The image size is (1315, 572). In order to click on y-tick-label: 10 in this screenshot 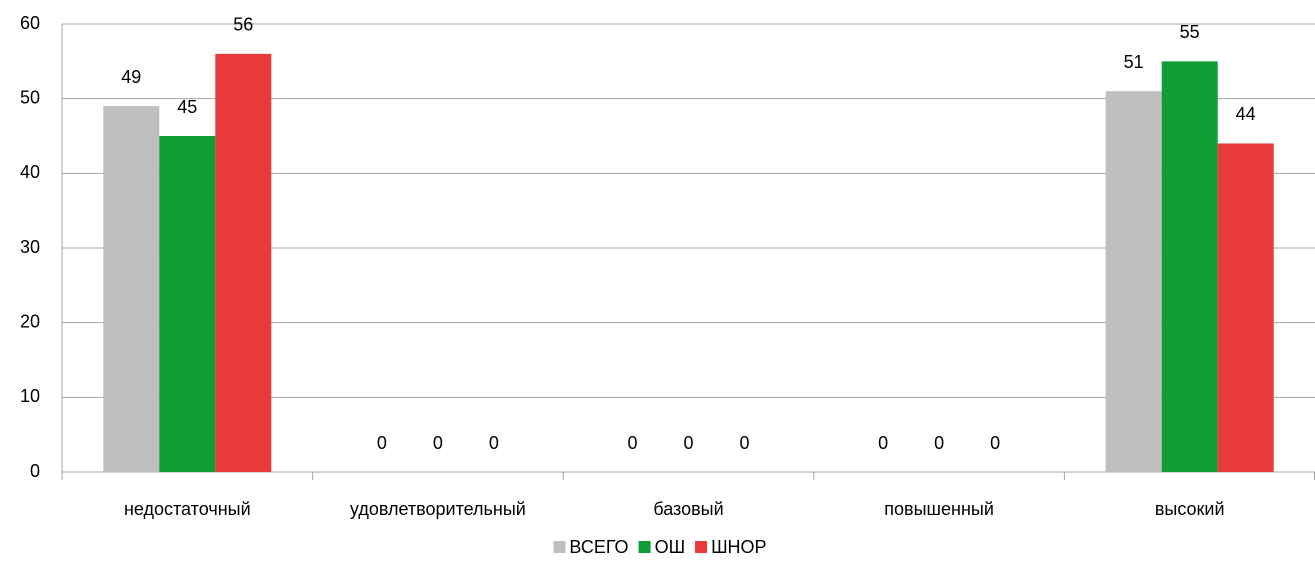, I will do `click(30, 396)`.